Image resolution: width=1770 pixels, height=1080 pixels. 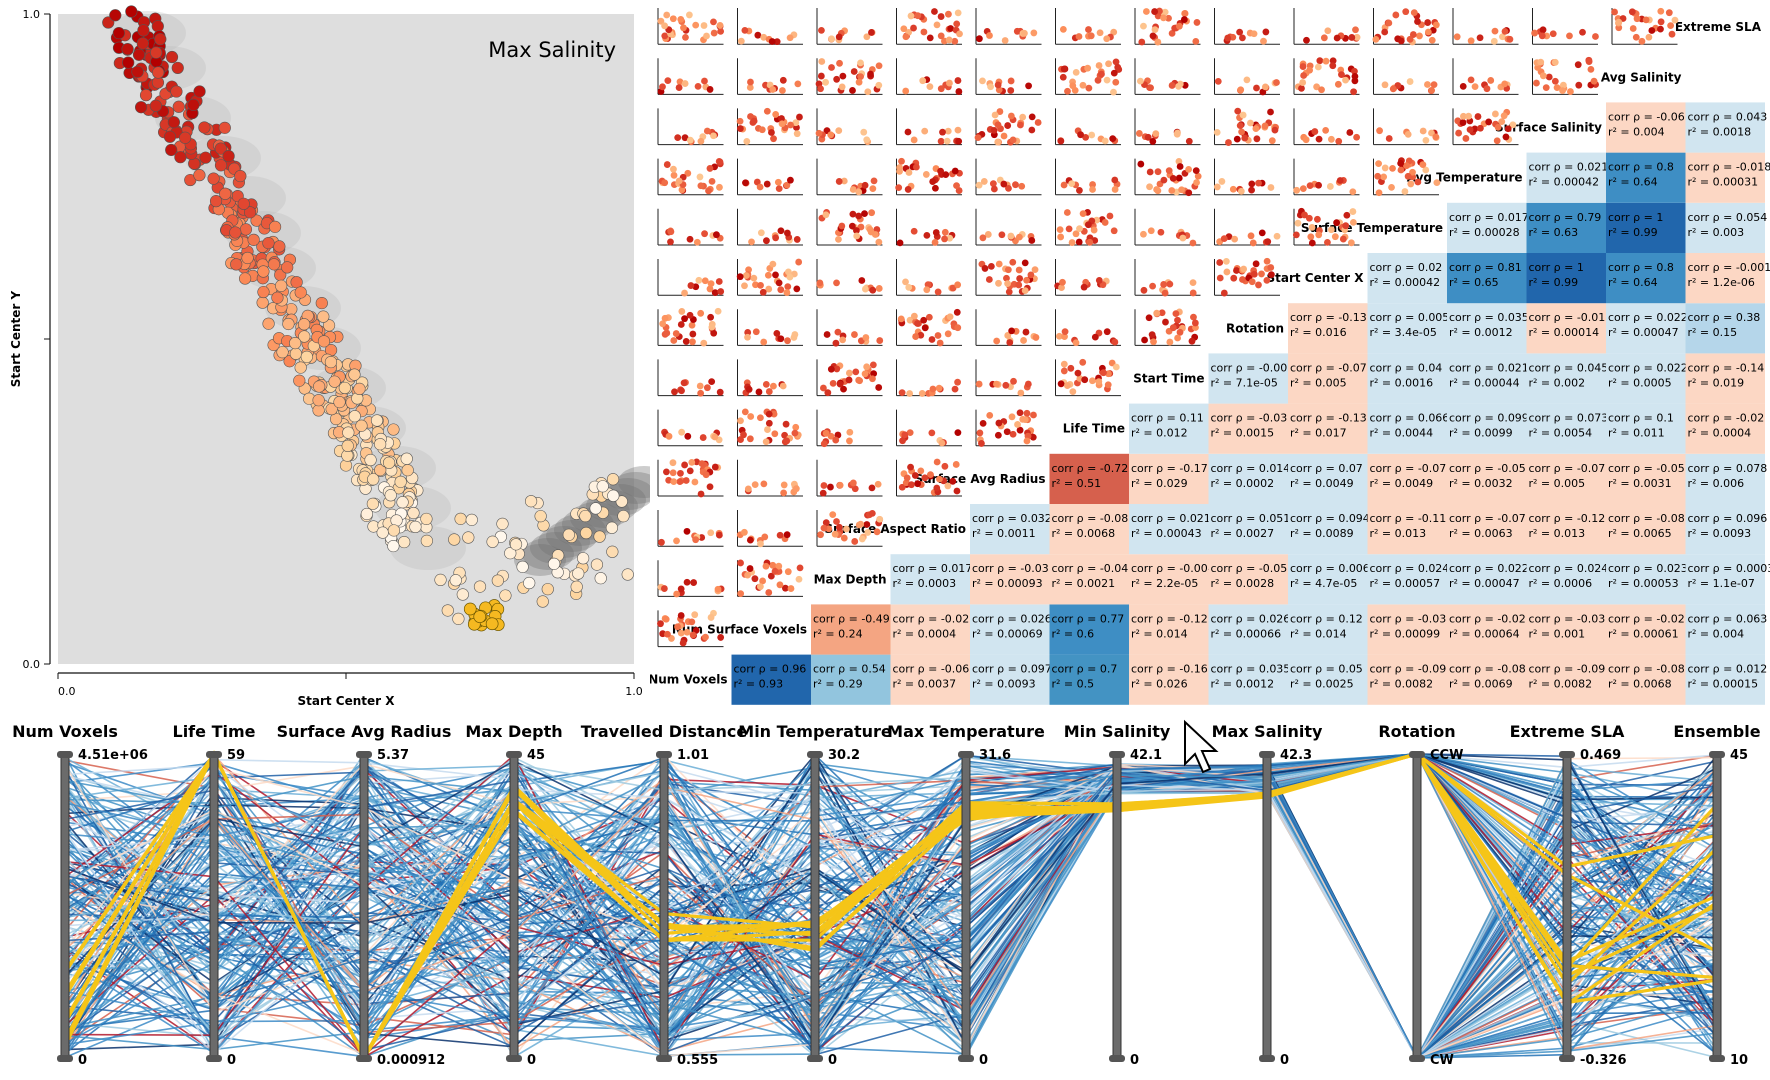 I want to click on correlation-cell: corr ρ = 0.8r² = 0.64, so click(x=1646, y=278).